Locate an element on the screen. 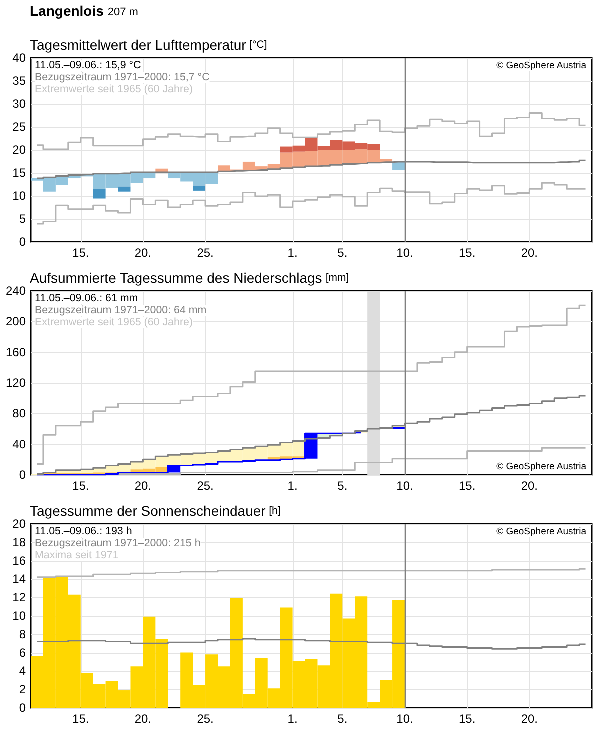 The height and width of the screenshot is (729, 596). y-tick-label: 12 is located at coordinates (19, 597).